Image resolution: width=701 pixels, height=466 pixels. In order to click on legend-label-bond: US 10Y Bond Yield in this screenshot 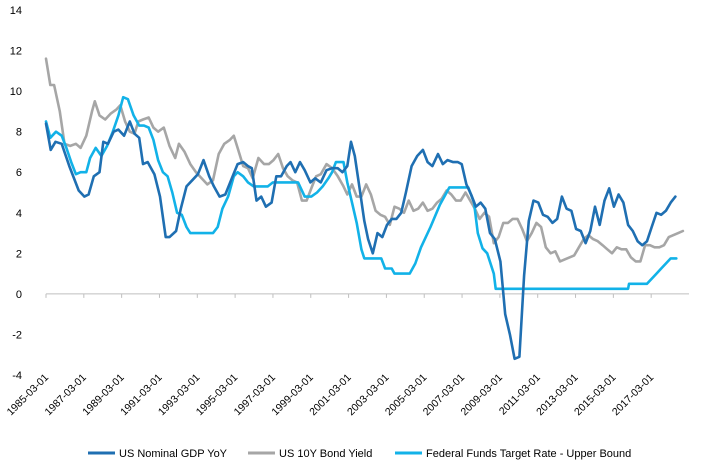, I will do `click(325, 454)`.